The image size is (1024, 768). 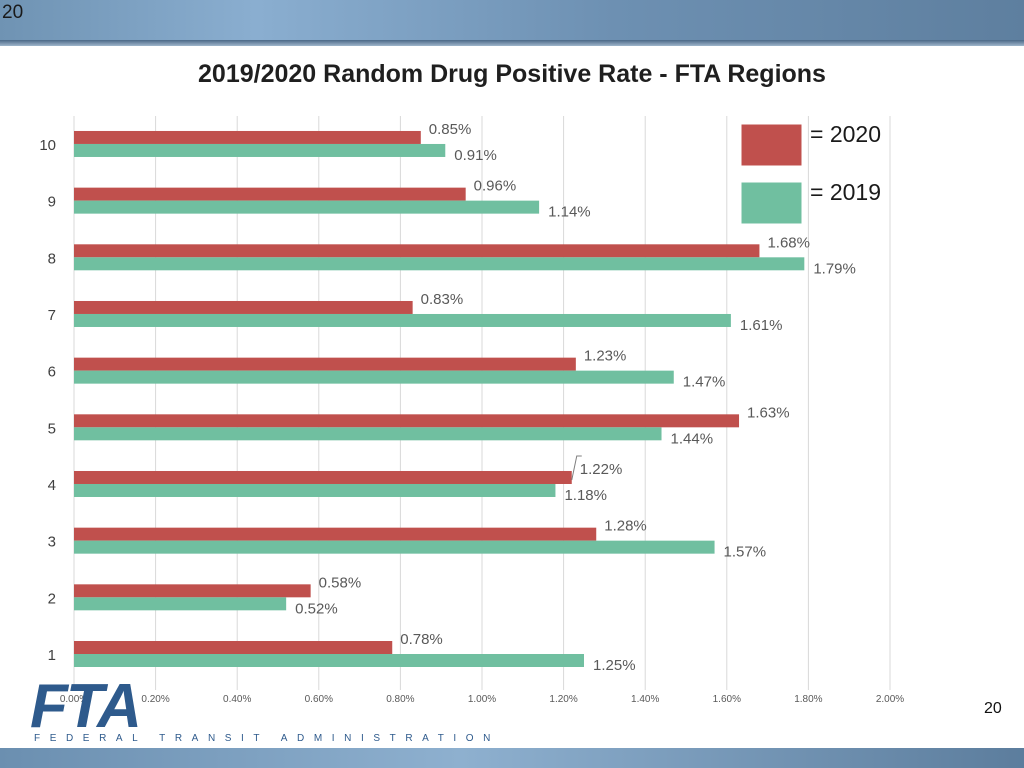 I want to click on slide-number-bottom: 20, so click(x=993, y=708).